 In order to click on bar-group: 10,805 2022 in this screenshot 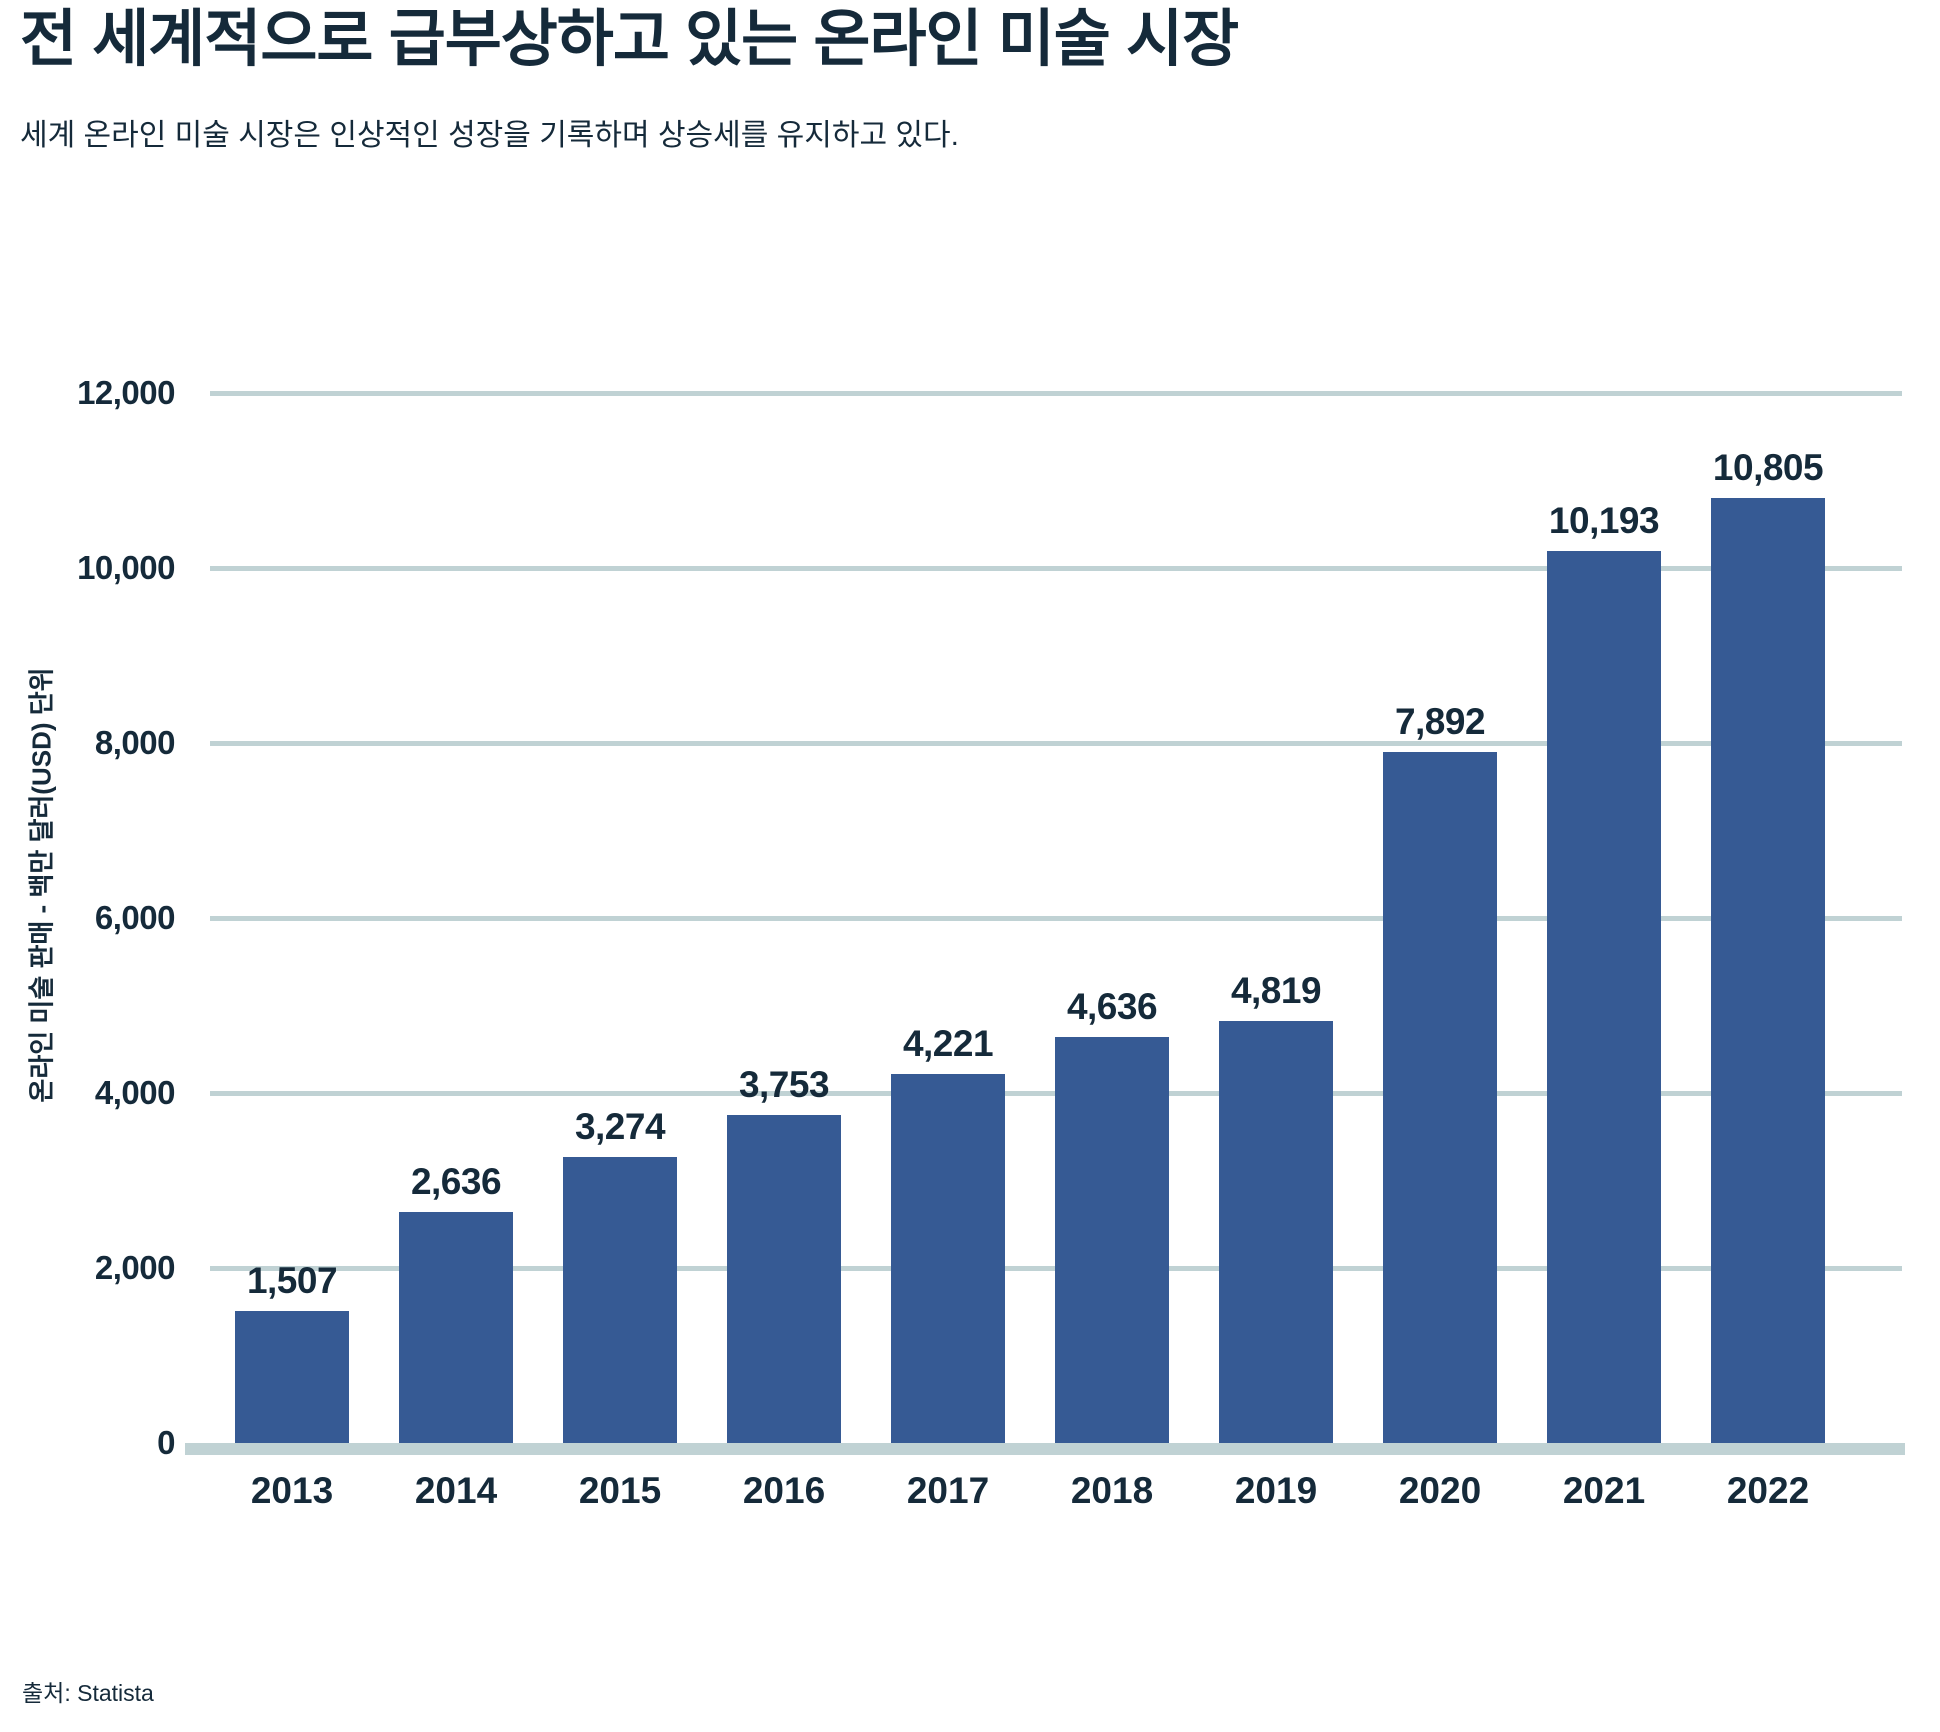, I will do `click(1768, 952)`.